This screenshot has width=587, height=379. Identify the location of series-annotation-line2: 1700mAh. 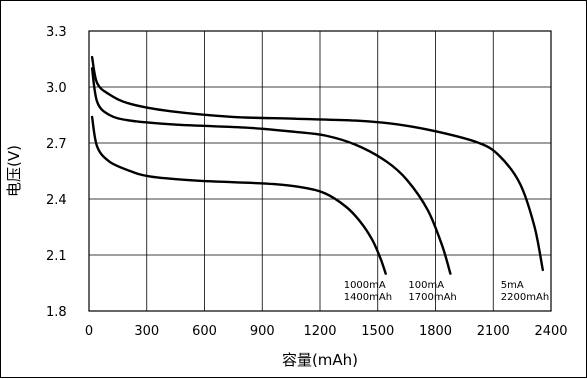
(432, 297).